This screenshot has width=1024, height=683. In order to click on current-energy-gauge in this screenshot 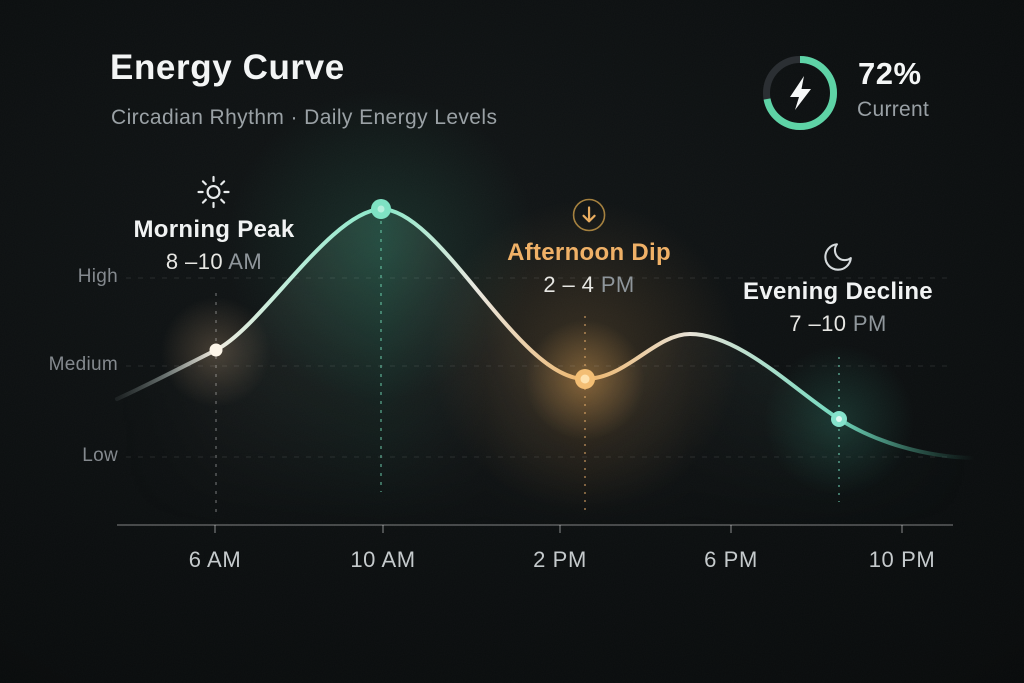, I will do `click(800, 93)`.